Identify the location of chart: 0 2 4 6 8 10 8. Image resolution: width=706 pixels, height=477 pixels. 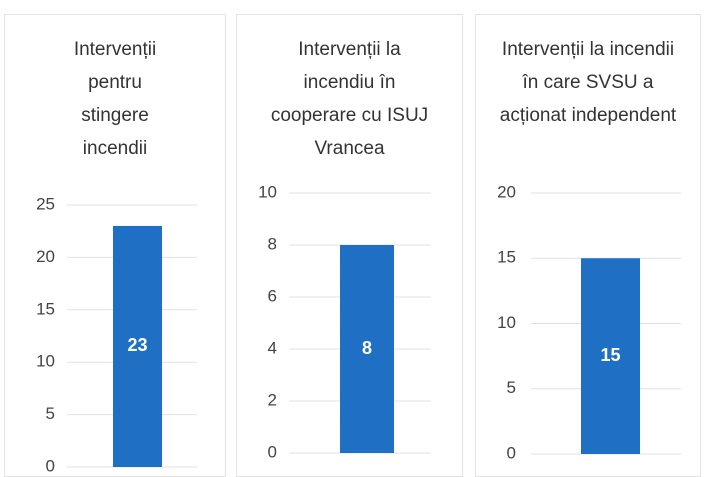
(344, 321).